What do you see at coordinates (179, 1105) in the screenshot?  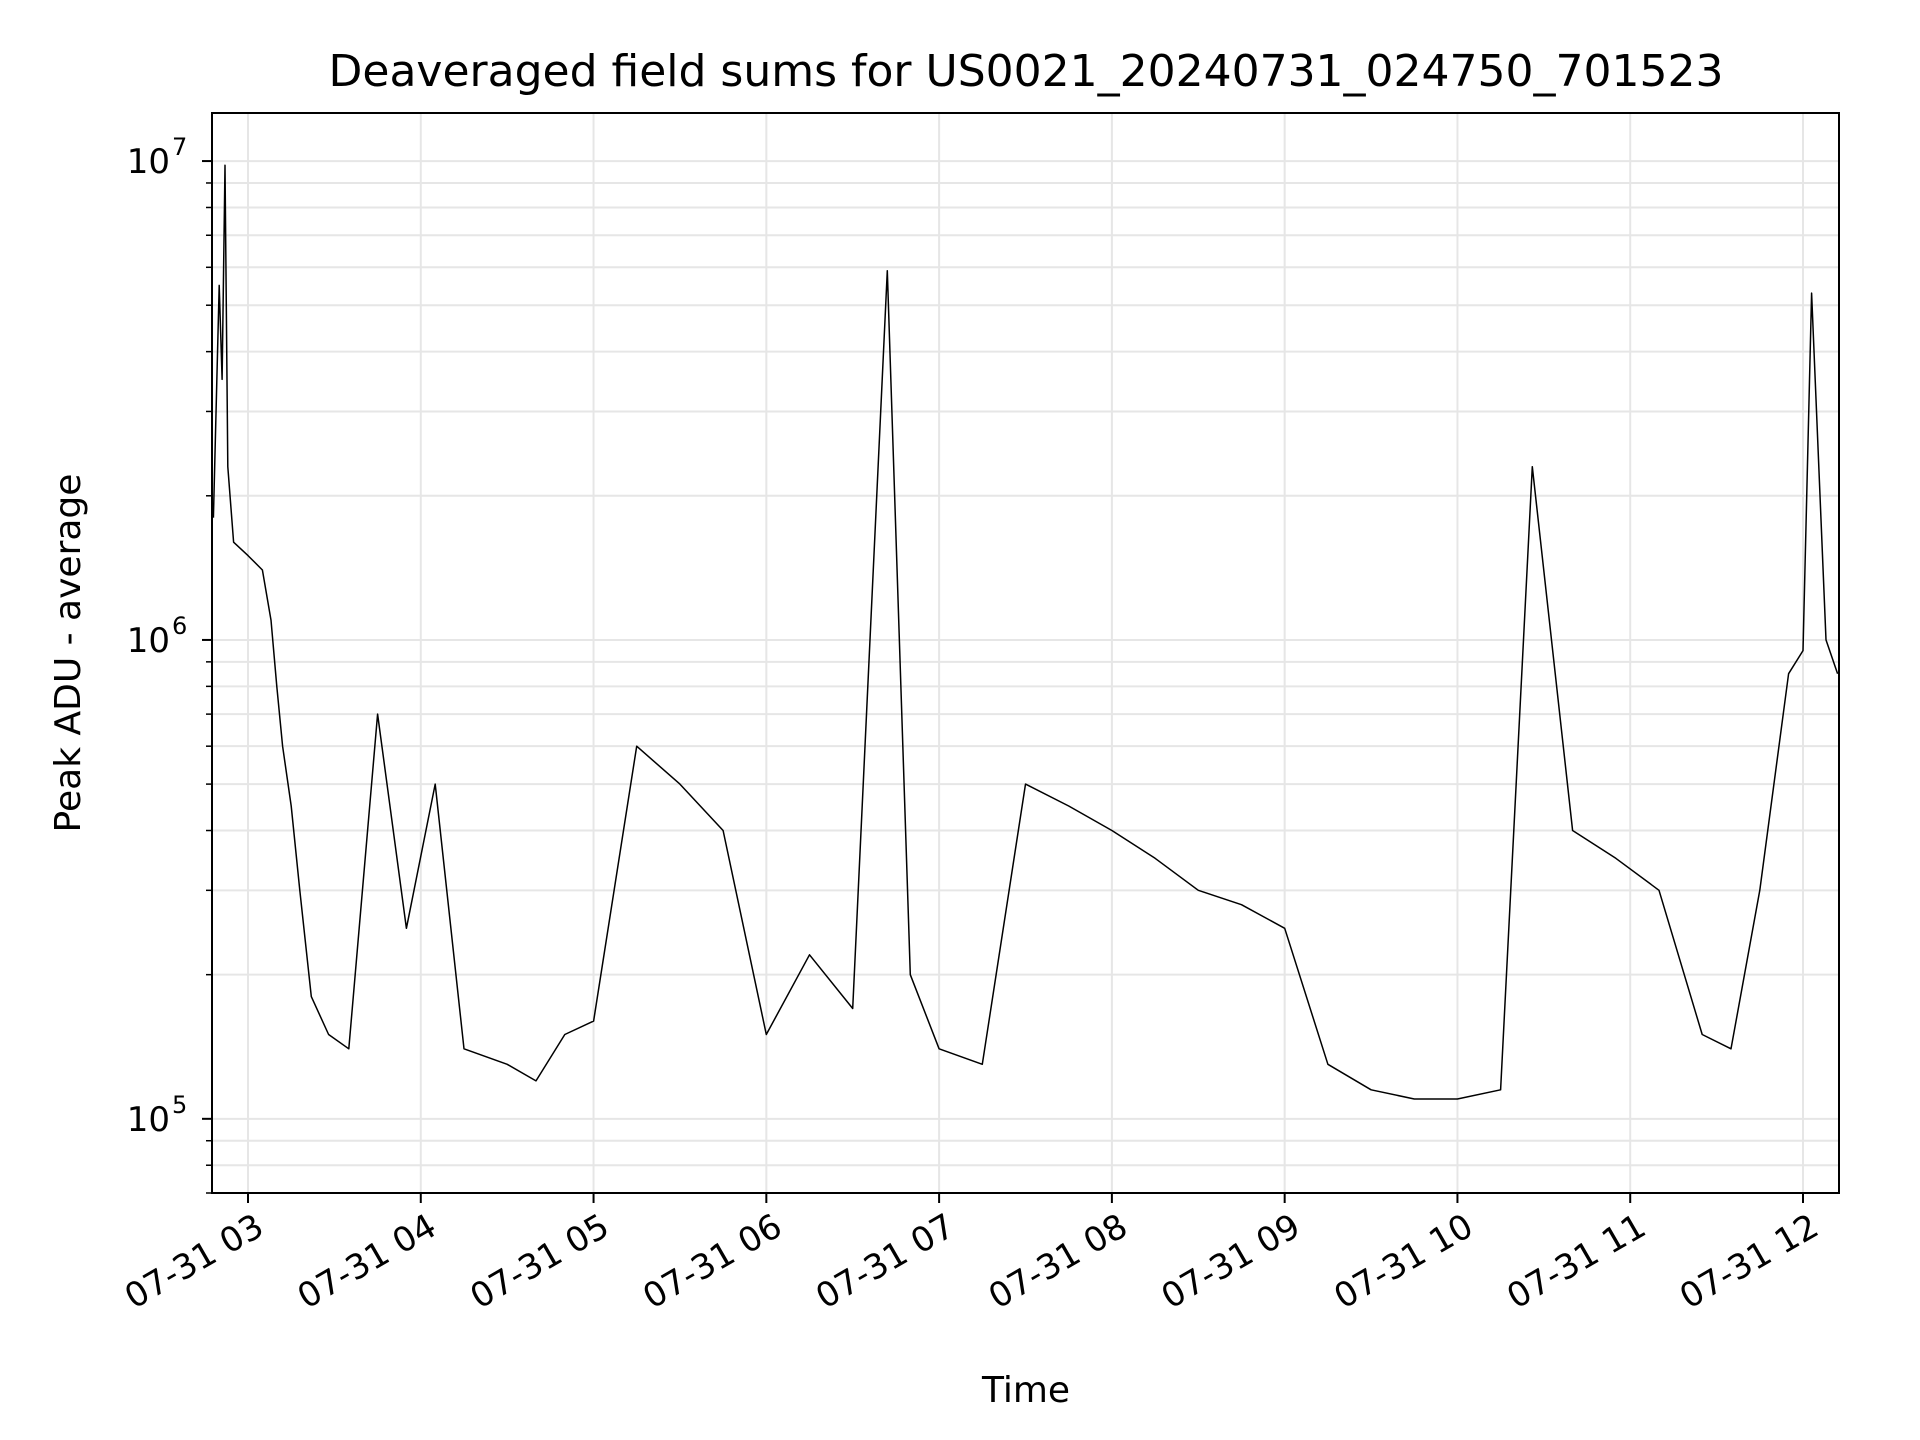 I see `y-tick-label-exponent: 5` at bounding box center [179, 1105].